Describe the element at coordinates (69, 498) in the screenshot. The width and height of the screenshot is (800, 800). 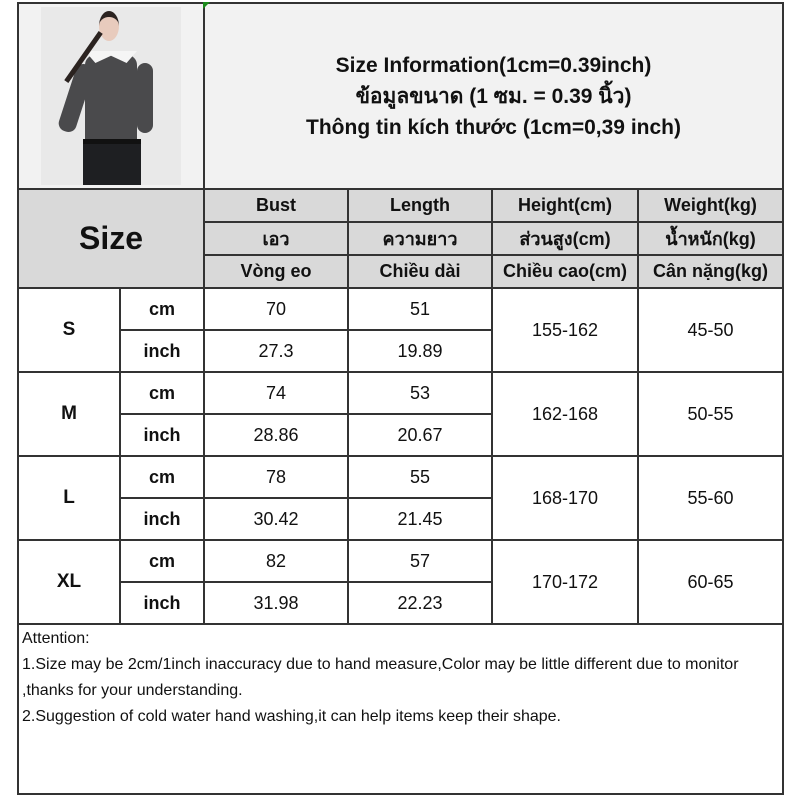
I see `size-label: L` at that location.